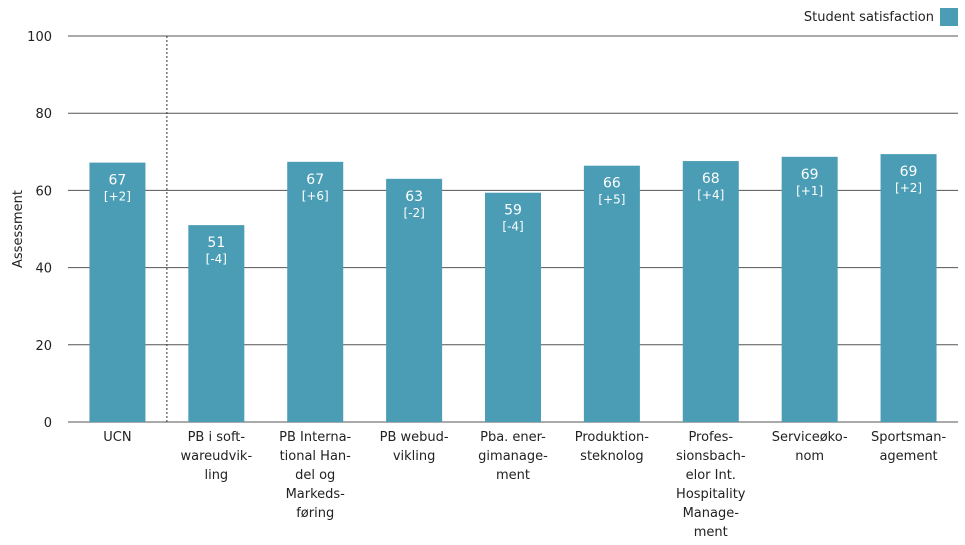  I want to click on legend-swatch, so click(949, 17).